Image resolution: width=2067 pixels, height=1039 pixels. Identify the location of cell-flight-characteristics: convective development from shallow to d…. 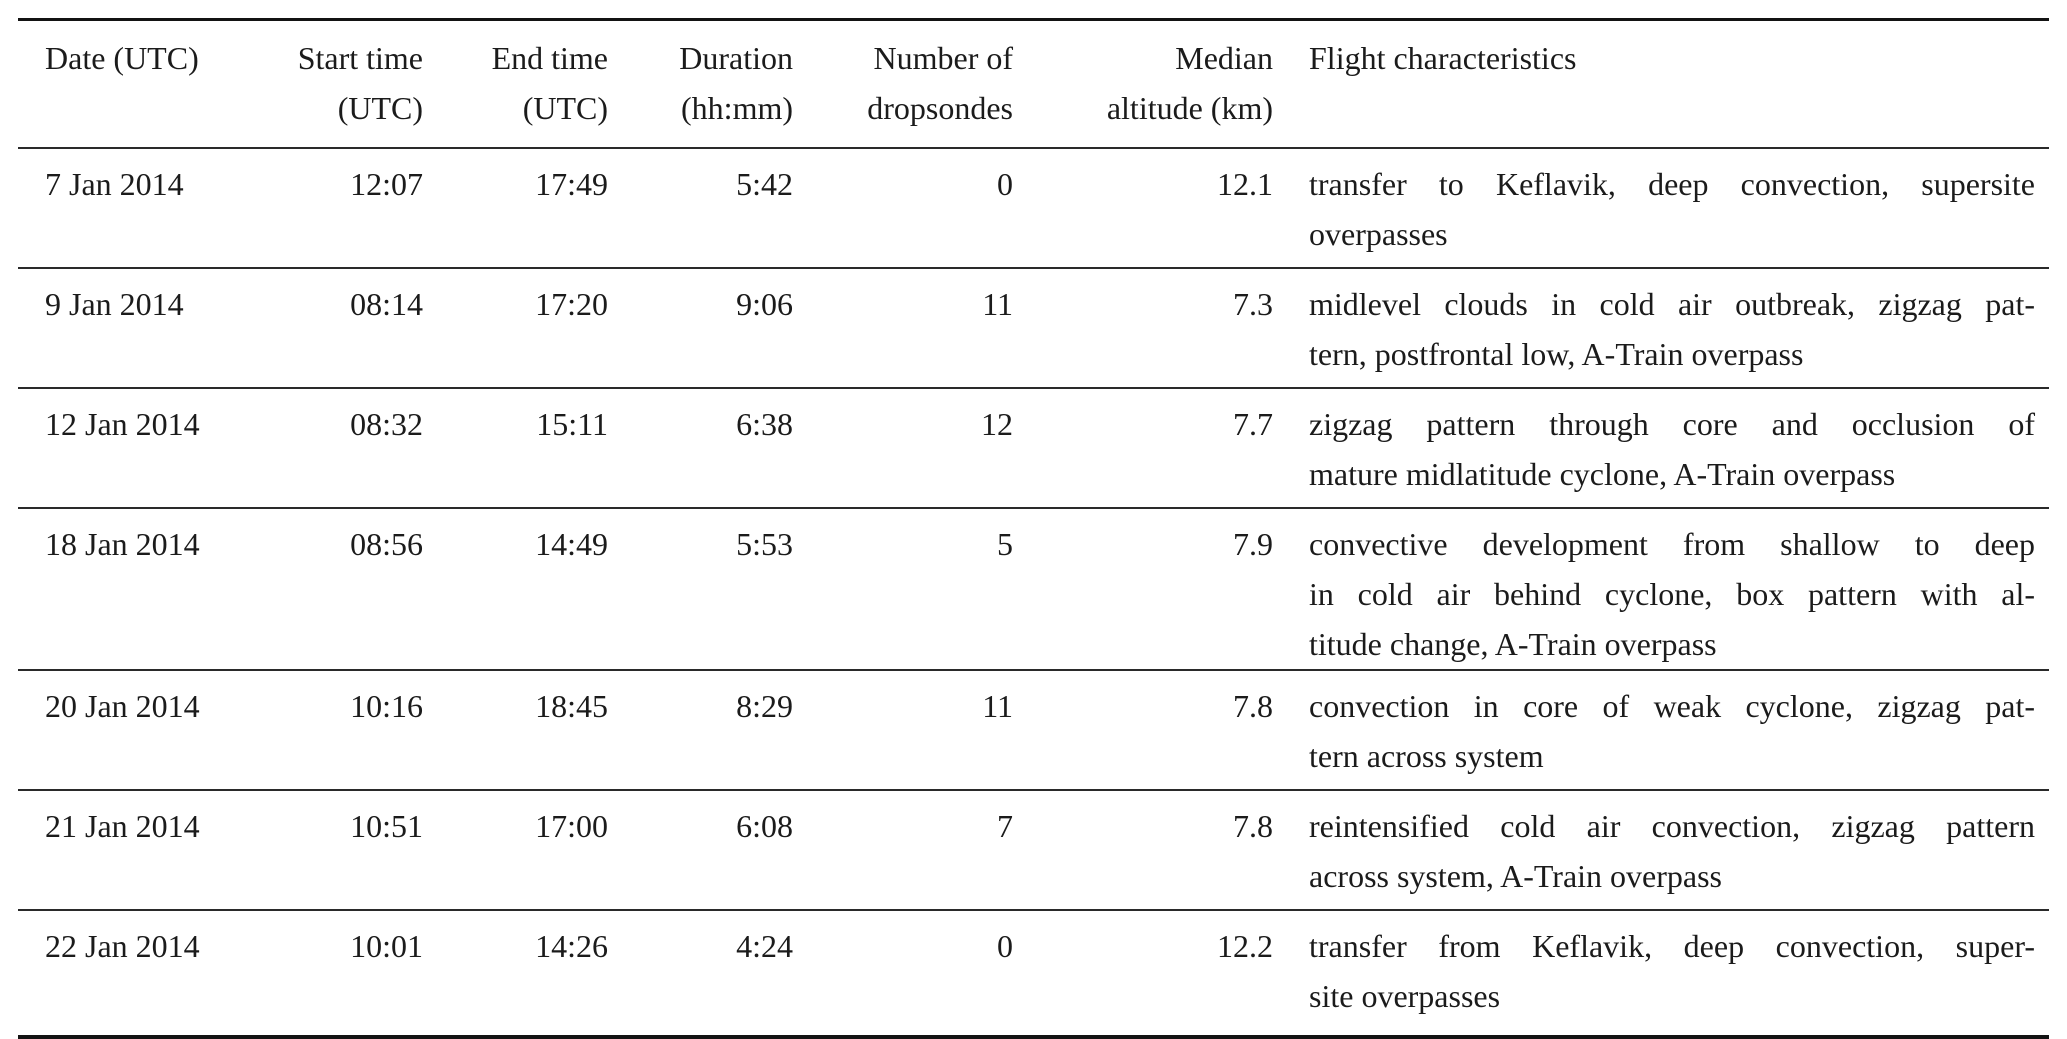
(1663, 589).